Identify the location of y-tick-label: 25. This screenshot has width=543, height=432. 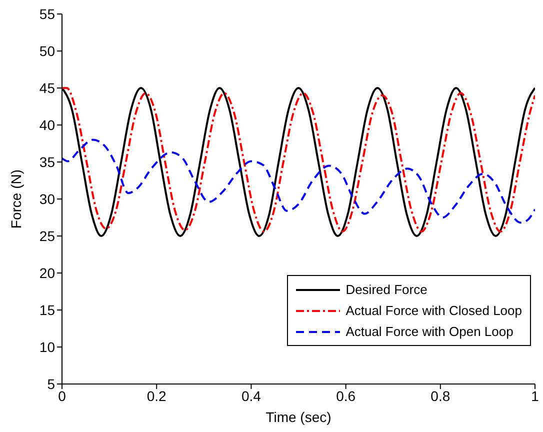
(47, 236).